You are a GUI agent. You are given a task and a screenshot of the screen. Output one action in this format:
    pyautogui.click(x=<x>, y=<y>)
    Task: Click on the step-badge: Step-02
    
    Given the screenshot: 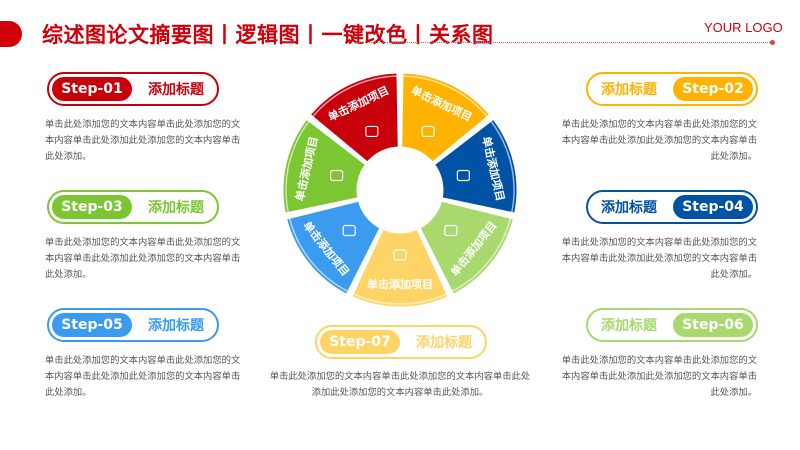 What is the action you would take?
    pyautogui.click(x=713, y=89)
    